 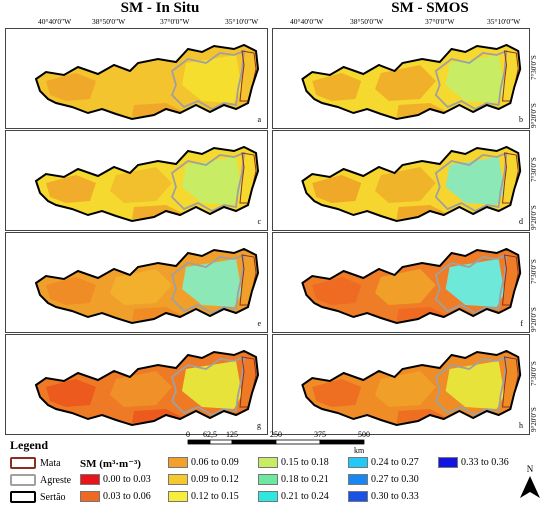 I want to click on sm-class-label: 0.33 to 0.36, so click(x=485, y=462).